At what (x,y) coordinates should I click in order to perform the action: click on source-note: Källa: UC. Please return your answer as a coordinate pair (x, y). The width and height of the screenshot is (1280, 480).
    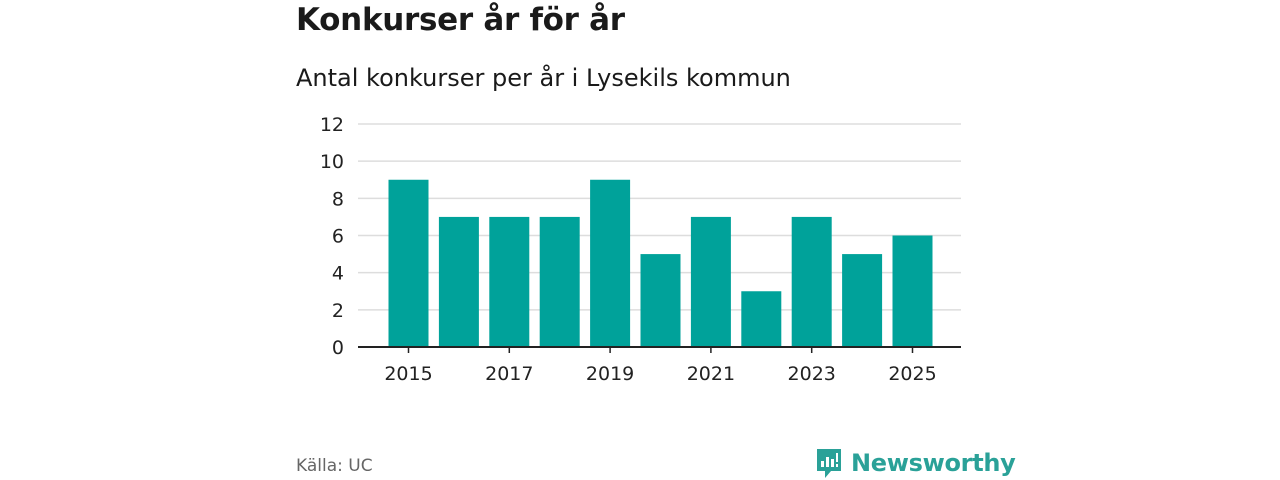
    Looking at the image, I should click on (334, 466).